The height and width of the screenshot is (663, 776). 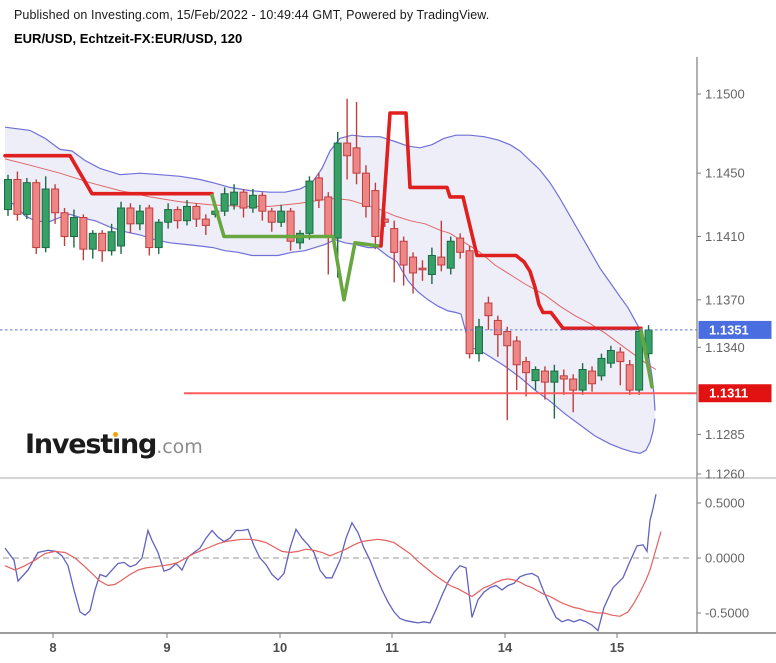 What do you see at coordinates (725, 94) in the screenshot?
I see `price-tick-label: 1.1500` at bounding box center [725, 94].